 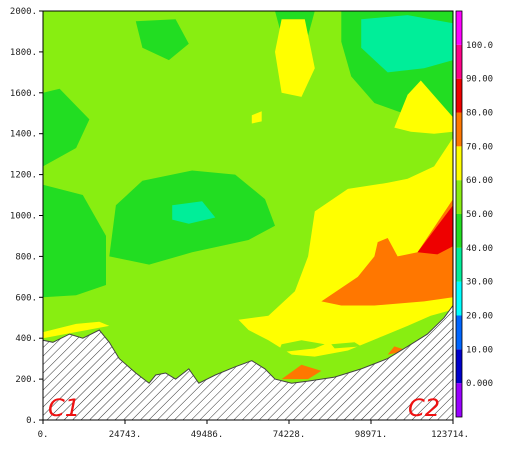 What do you see at coordinates (479, 46) in the screenshot?
I see `colorbar-label-10: 100.0` at bounding box center [479, 46].